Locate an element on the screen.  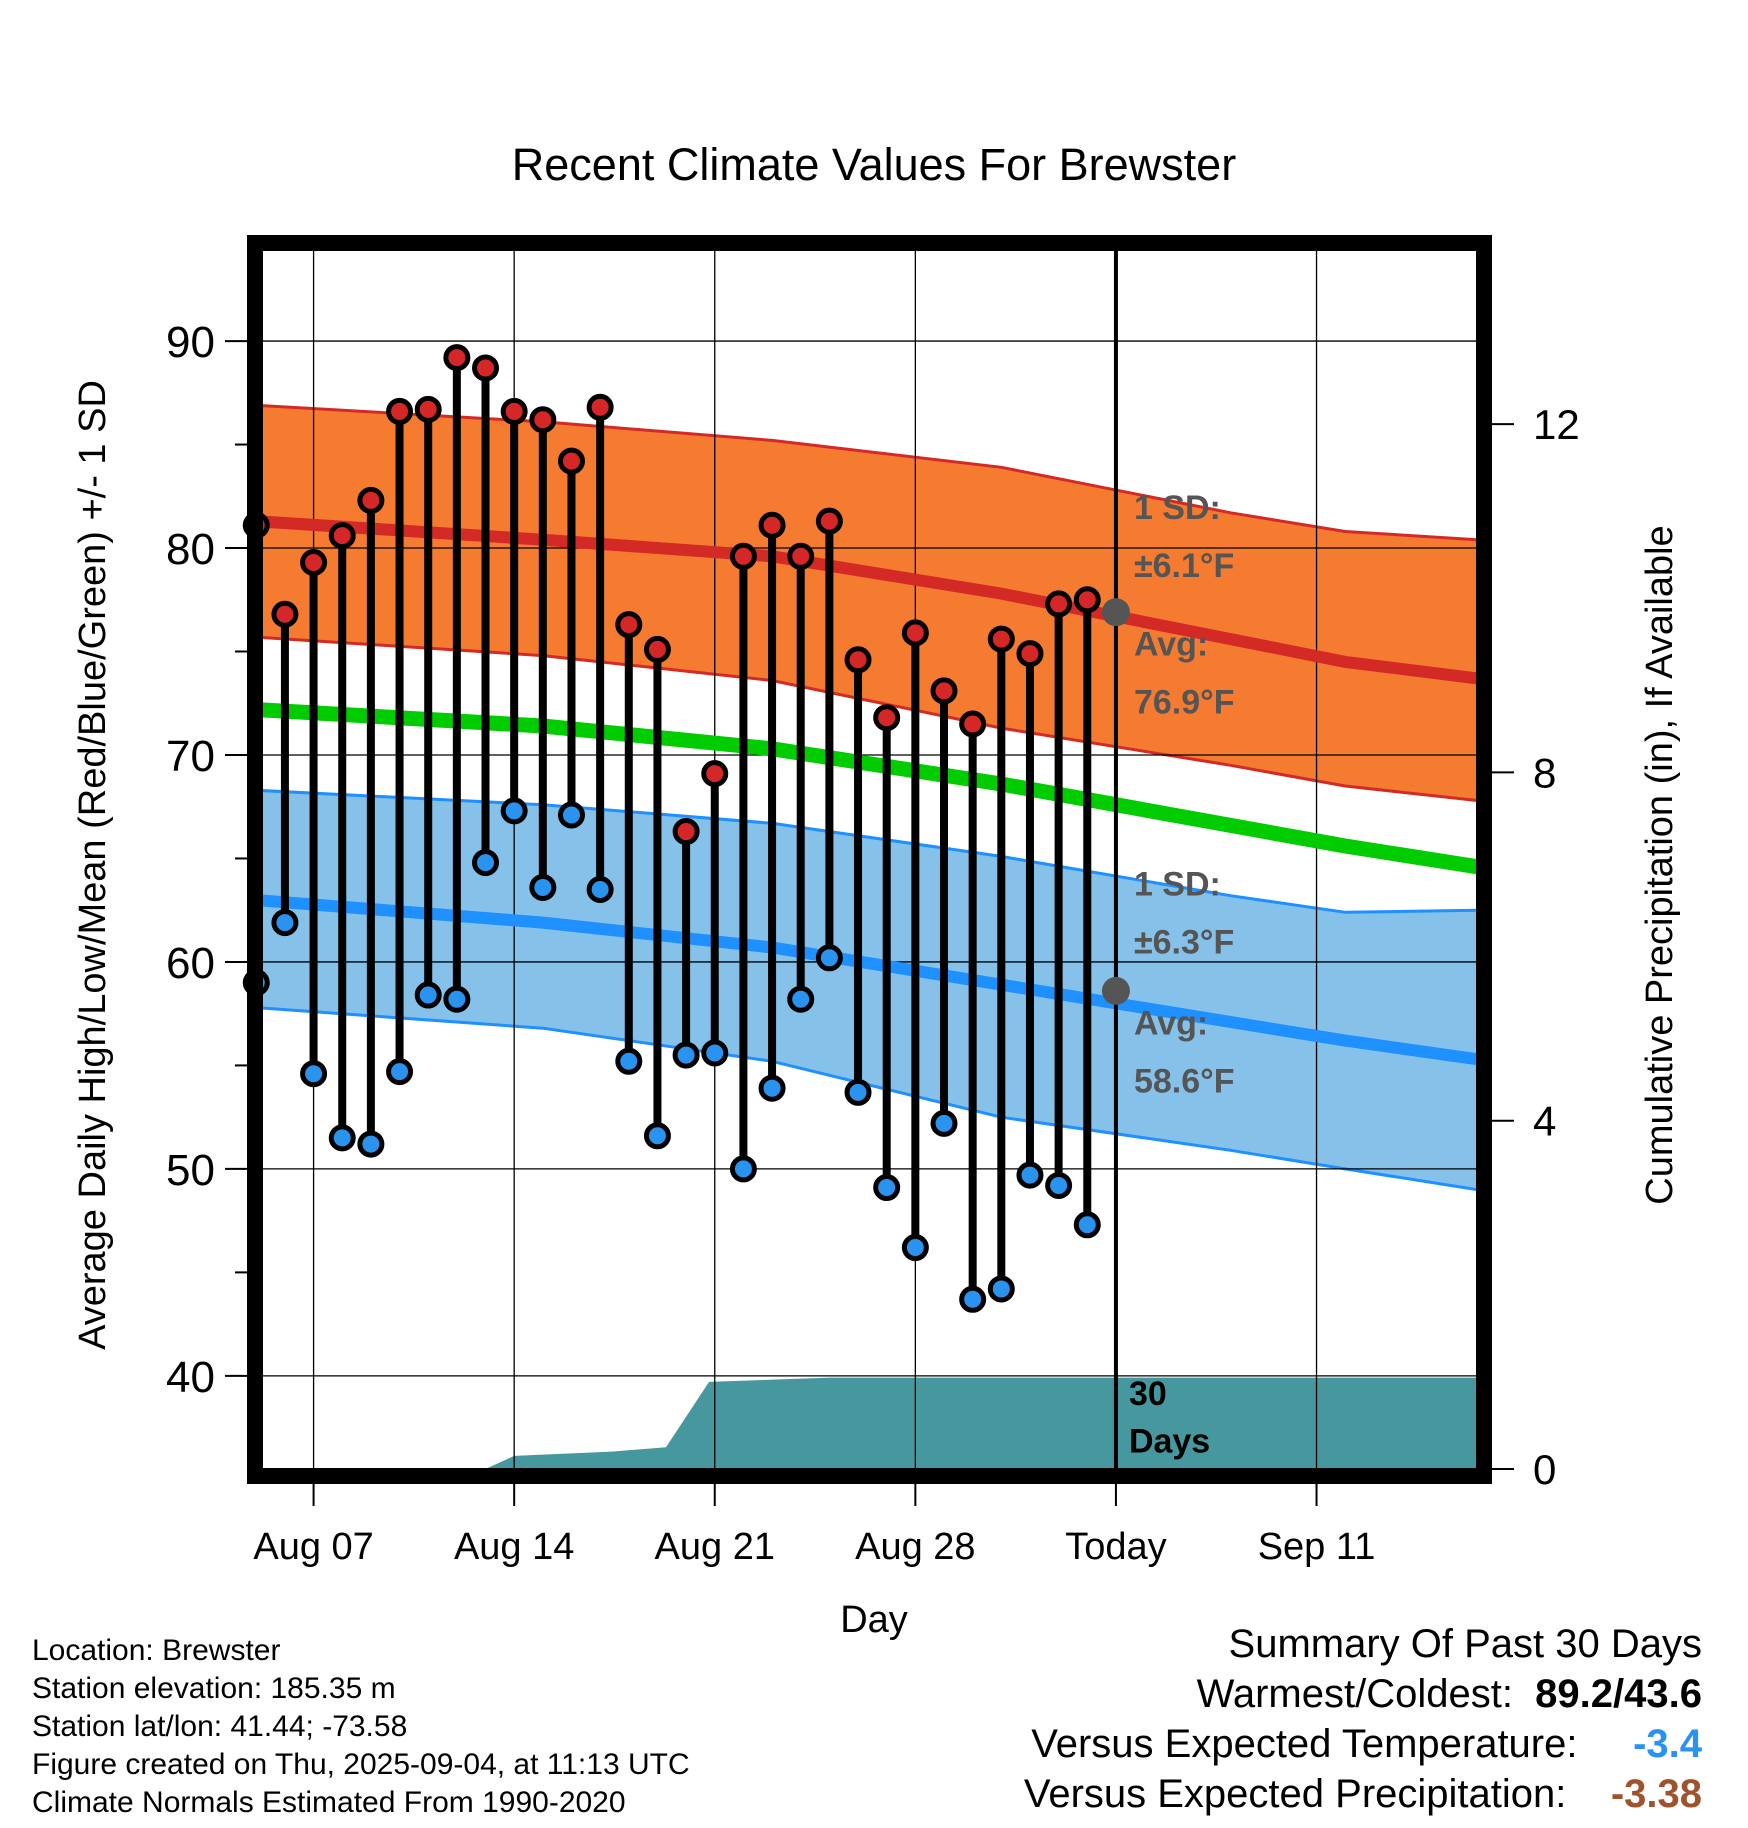
info-normals: Climate Normals Estimated From 1990-2020 is located at coordinates (329, 1802).